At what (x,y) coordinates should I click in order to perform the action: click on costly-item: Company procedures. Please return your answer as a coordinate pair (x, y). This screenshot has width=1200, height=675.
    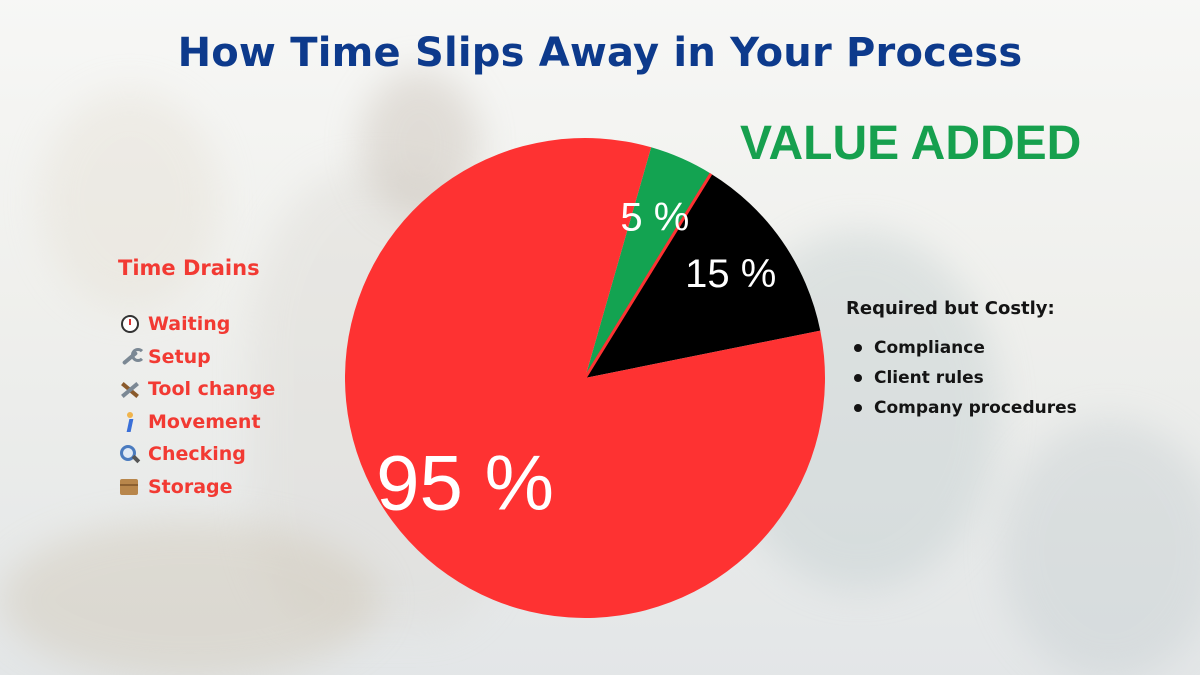
    Looking at the image, I should click on (1020, 408).